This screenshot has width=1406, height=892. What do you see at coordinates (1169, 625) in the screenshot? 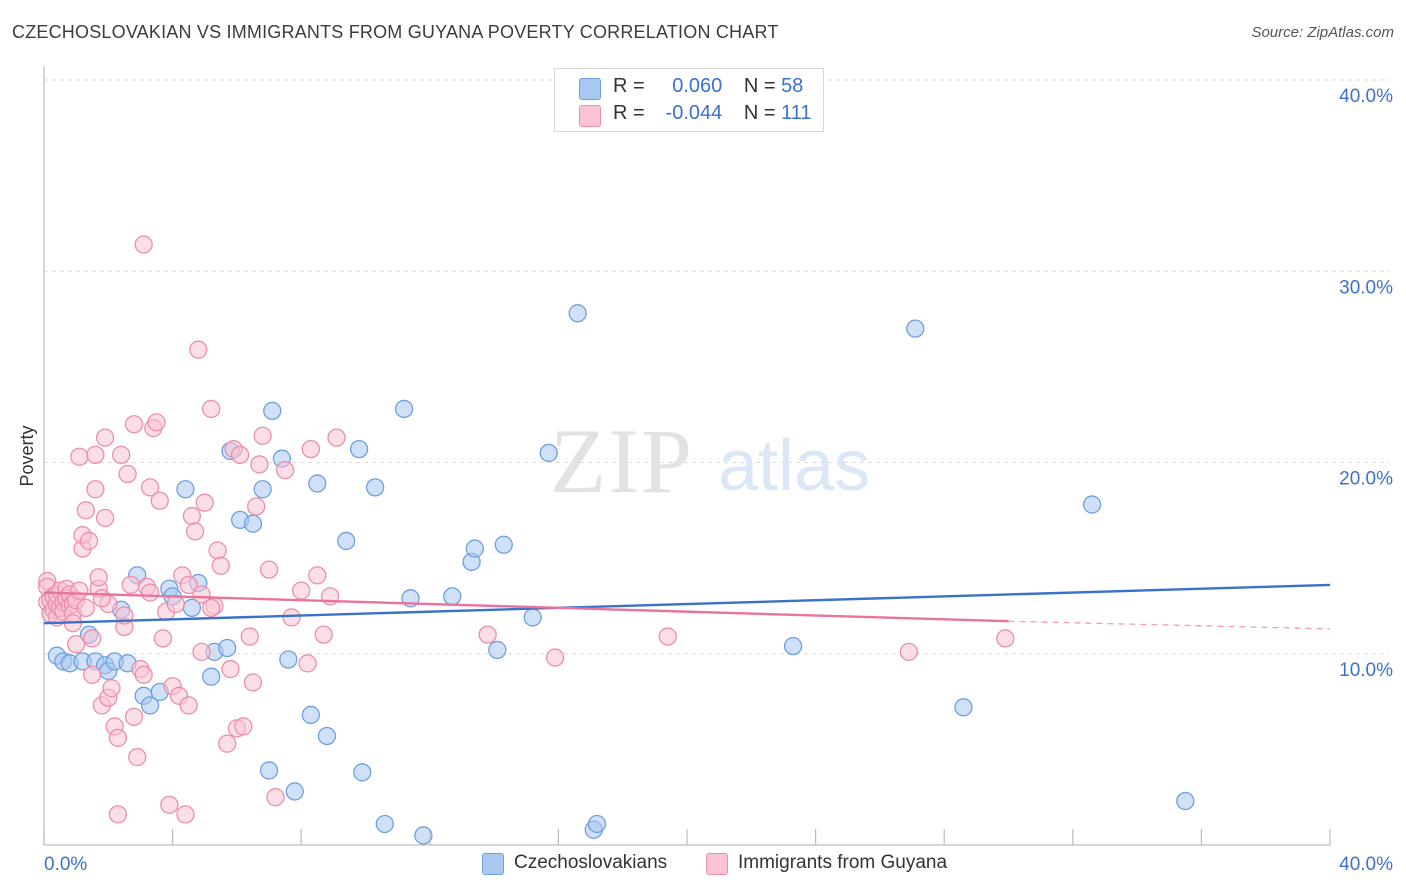
I see `trend-line-extension` at bounding box center [1169, 625].